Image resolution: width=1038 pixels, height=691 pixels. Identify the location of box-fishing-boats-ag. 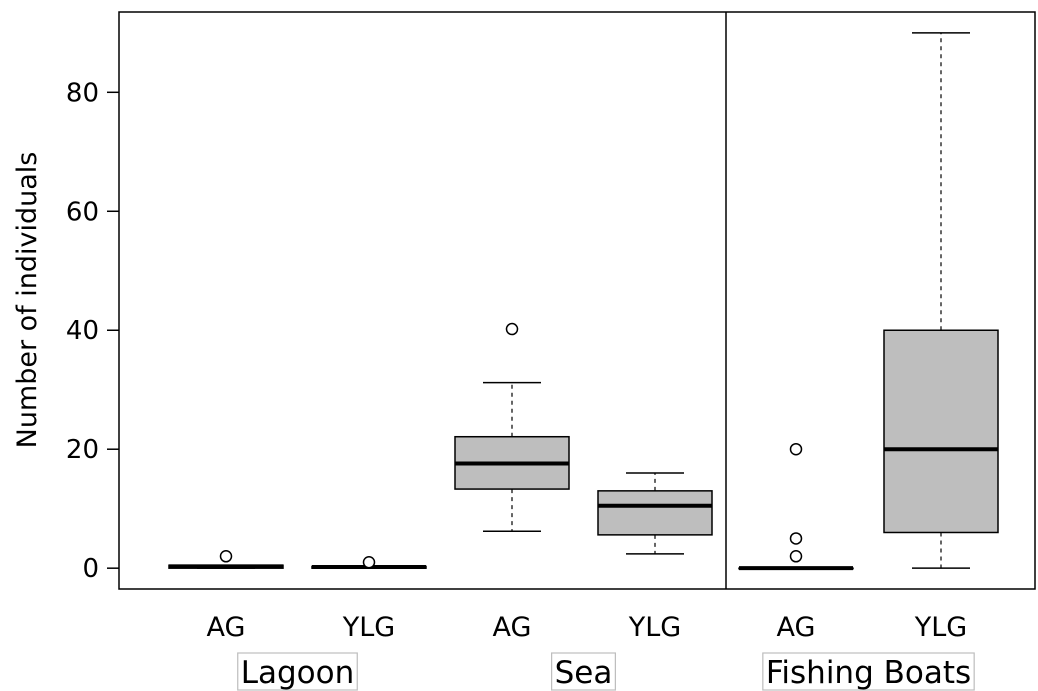
(796, 506).